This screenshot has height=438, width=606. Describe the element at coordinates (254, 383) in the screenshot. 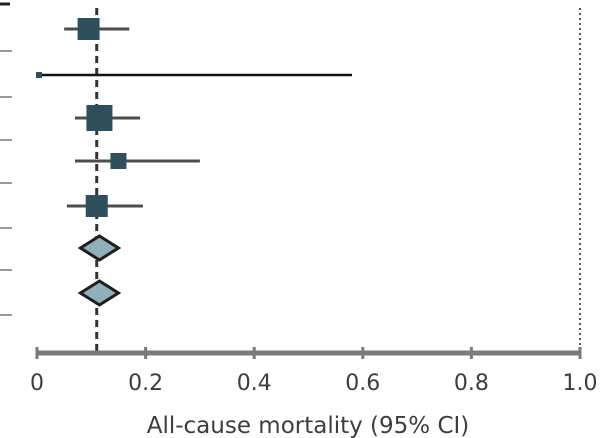

I see `x-tick-label: 0.4` at that location.